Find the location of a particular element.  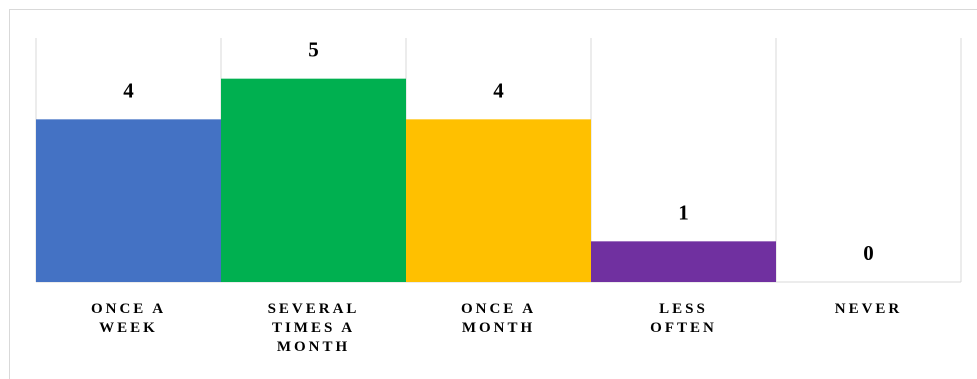

x-tick-label: ONCE A MONTH is located at coordinates (498, 318).